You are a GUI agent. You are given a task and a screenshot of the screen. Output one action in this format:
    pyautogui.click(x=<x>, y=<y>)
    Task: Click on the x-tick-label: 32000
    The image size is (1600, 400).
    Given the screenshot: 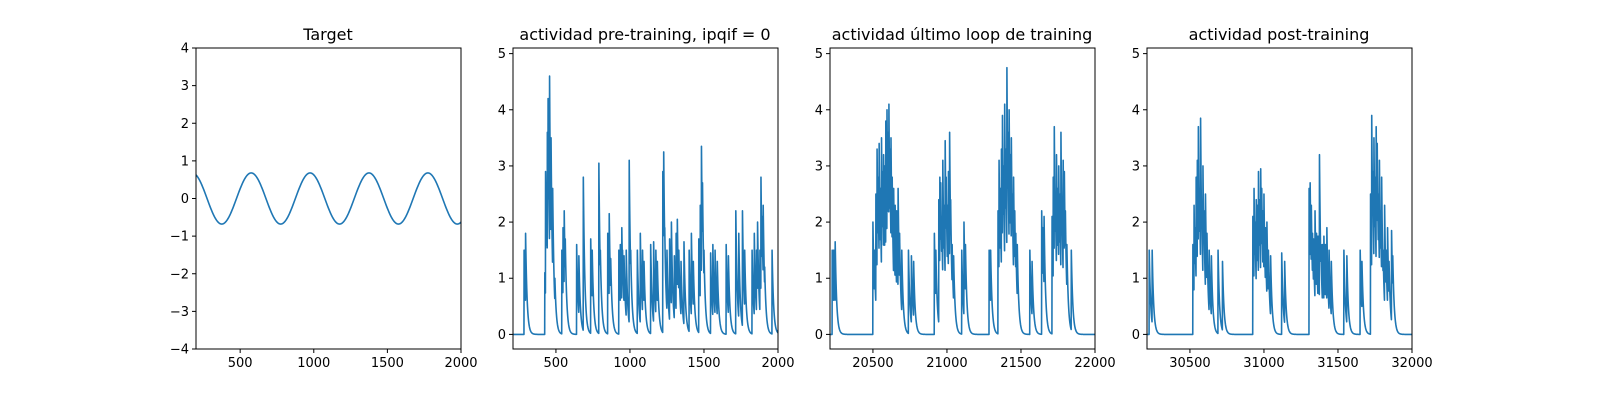 What is the action you would take?
    pyautogui.click(x=1411, y=363)
    